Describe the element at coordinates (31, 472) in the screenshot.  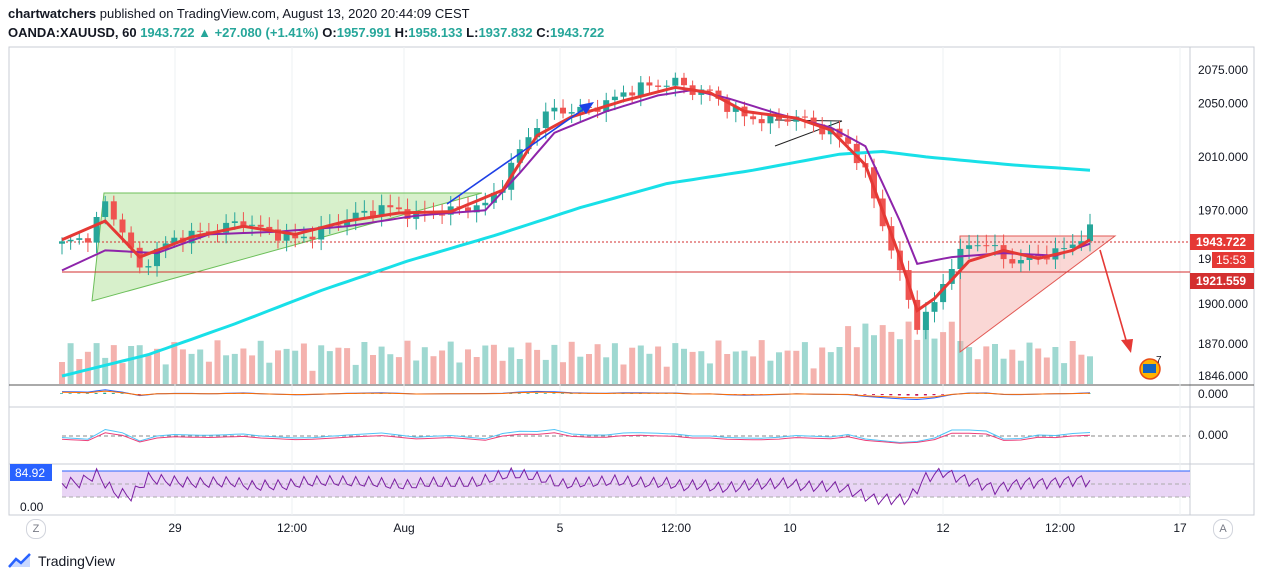
I see `rsi-value-tag` at that location.